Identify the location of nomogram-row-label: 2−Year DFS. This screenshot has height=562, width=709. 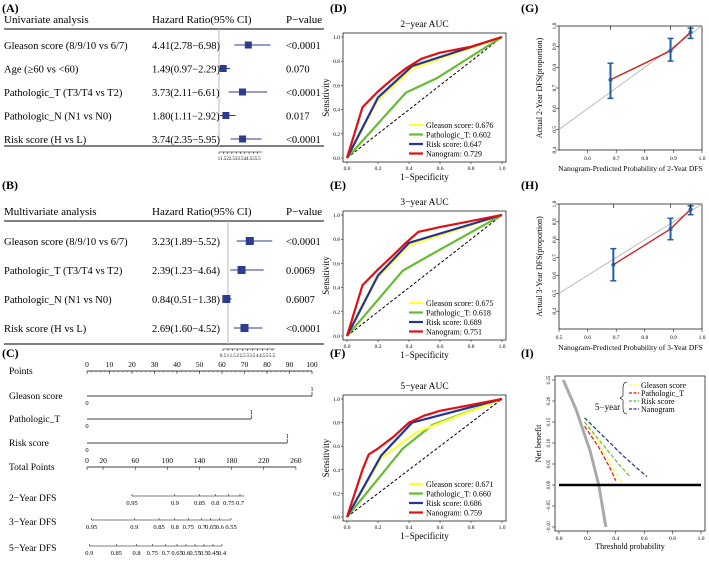
(32, 499).